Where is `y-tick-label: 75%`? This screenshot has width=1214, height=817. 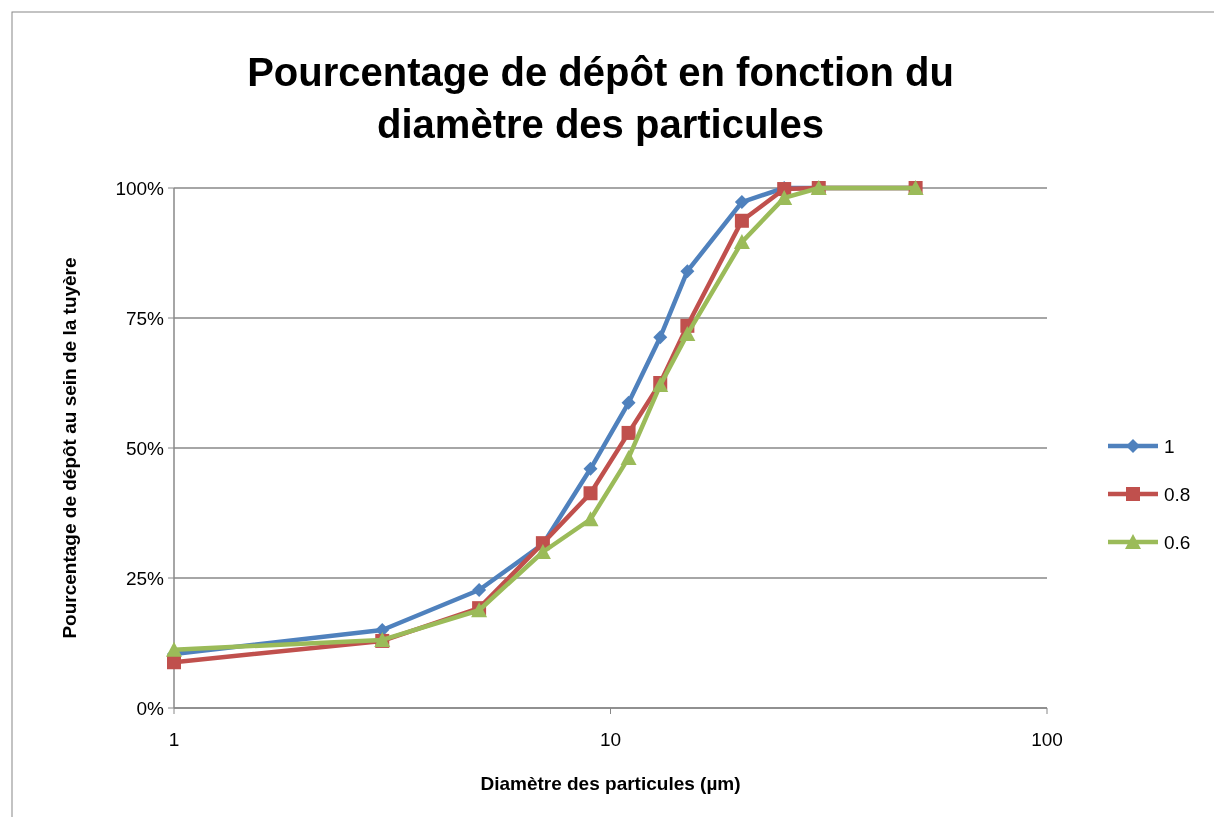
y-tick-label: 75% is located at coordinates (145, 318).